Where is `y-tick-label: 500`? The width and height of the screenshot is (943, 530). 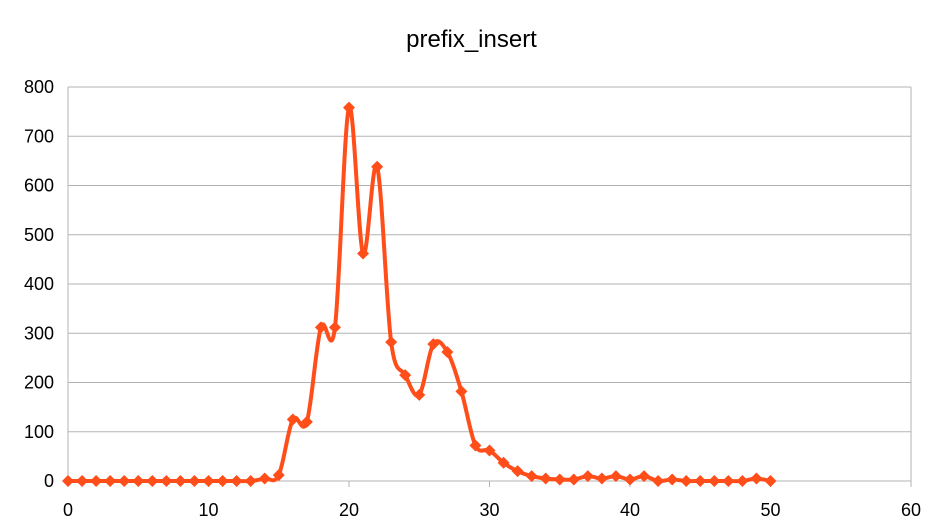 y-tick-label: 500 is located at coordinates (39, 235).